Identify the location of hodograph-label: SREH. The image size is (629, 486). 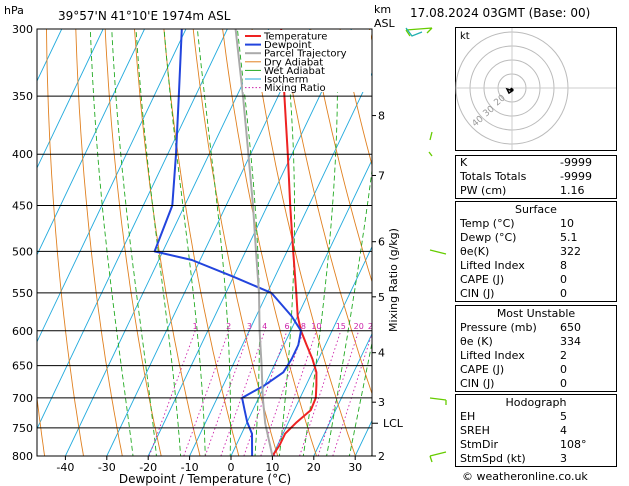
(475, 430).